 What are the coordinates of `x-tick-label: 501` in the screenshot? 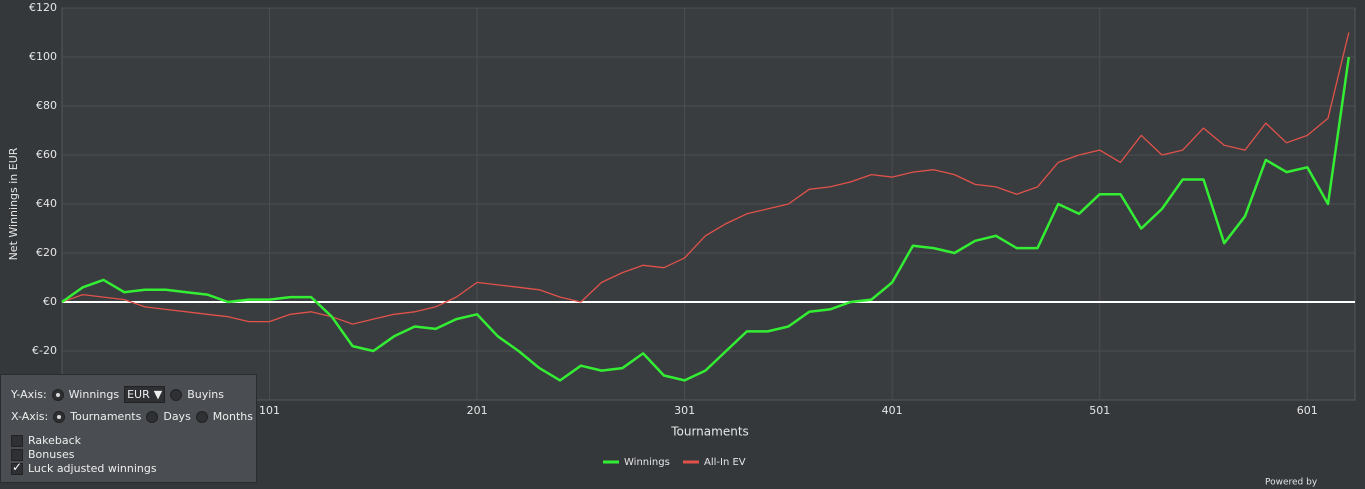 It's located at (1099, 410).